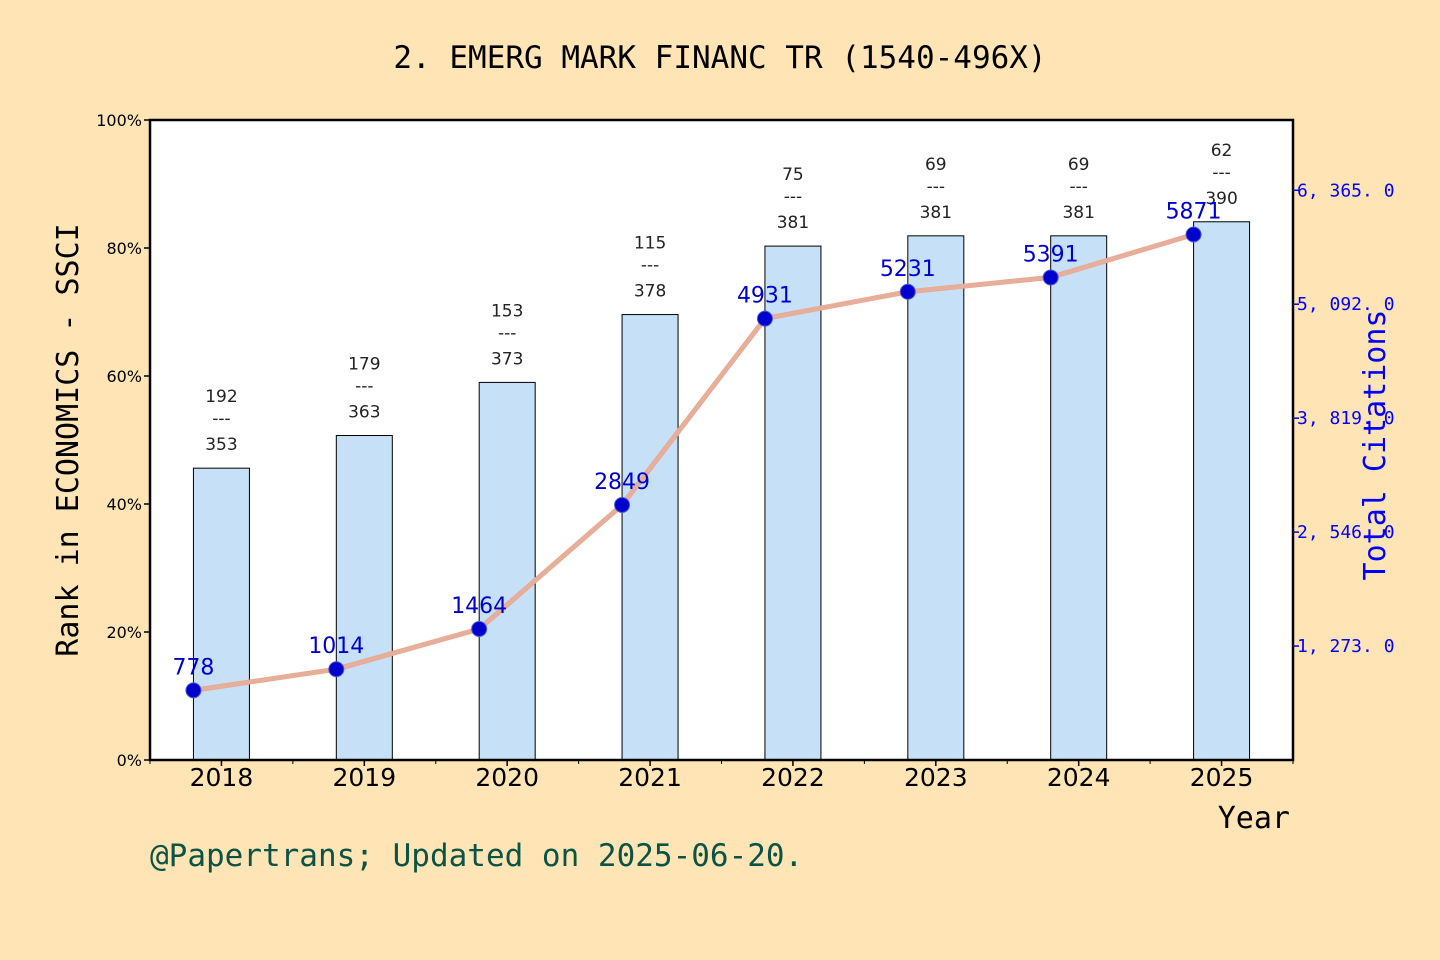 Image resolution: width=1440 pixels, height=960 pixels. Describe the element at coordinates (936, 498) in the screenshot. I see `rank-bar-2023` at that location.